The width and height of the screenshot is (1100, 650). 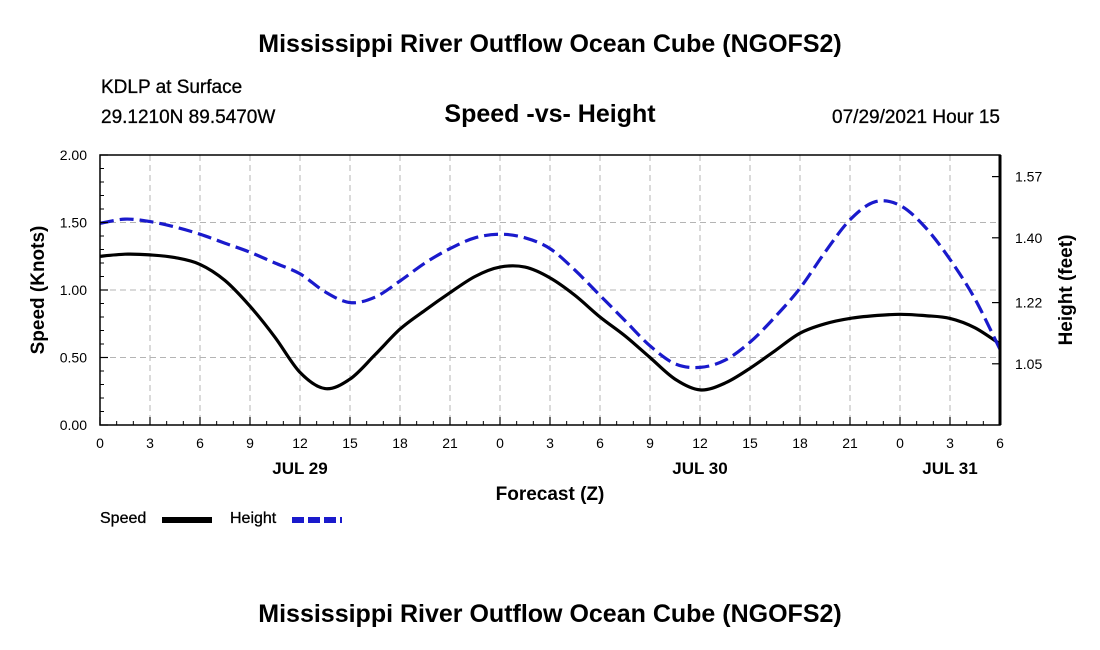 What do you see at coordinates (73, 223) in the screenshot?
I see `y-left-tick-label: 1.50` at bounding box center [73, 223].